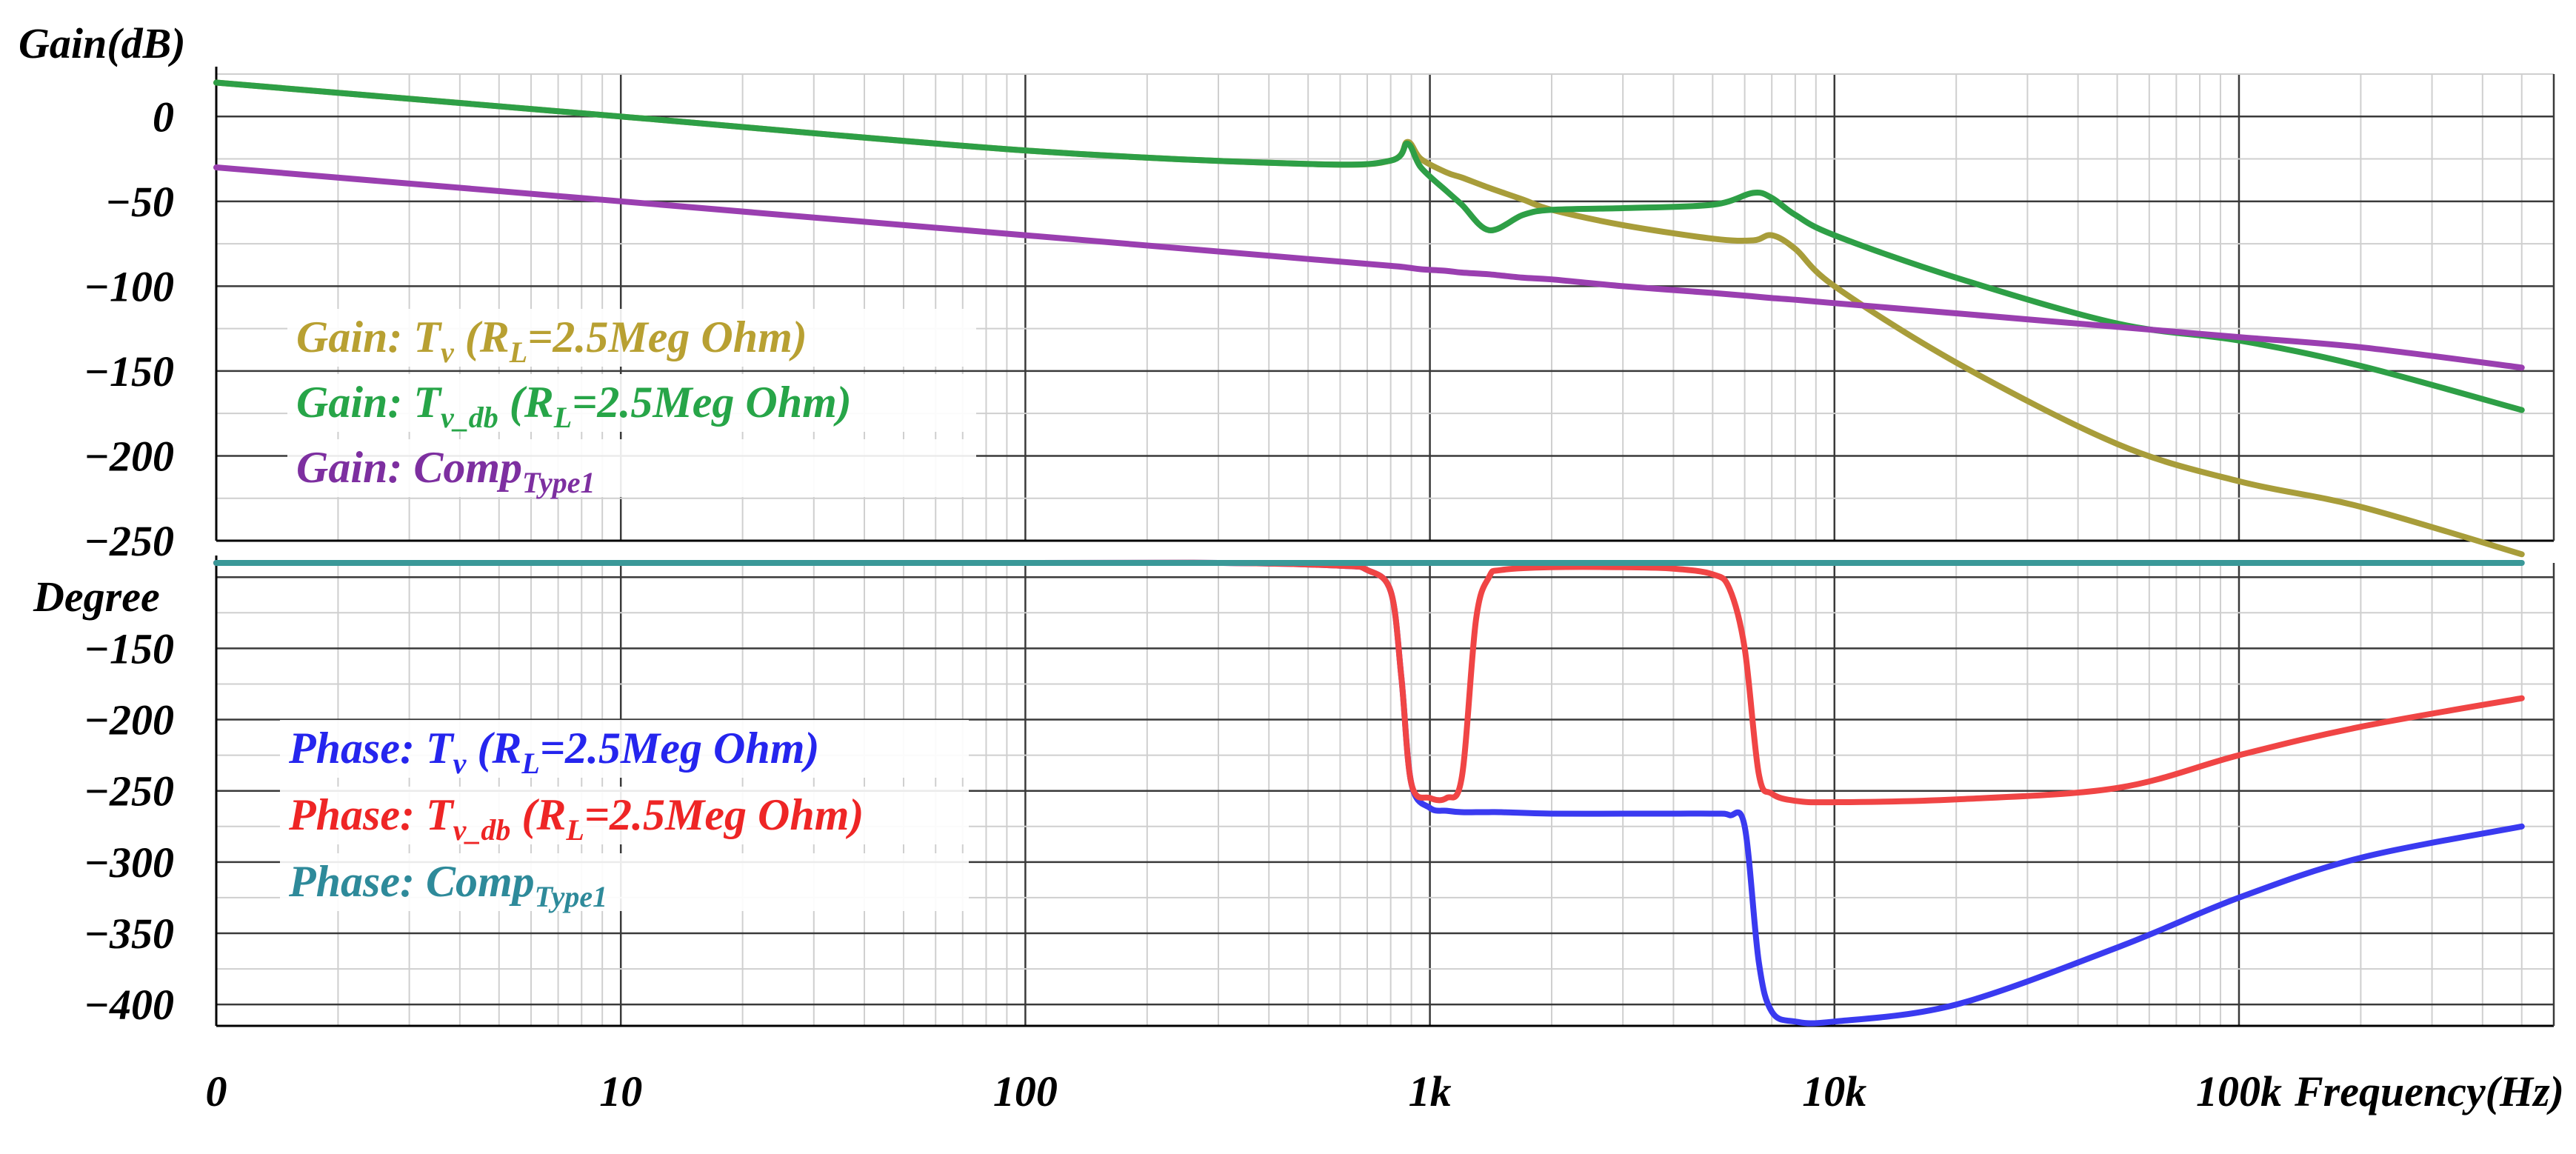 The image size is (2576, 1154). I want to click on gain-tick-label: −50, so click(139, 202).